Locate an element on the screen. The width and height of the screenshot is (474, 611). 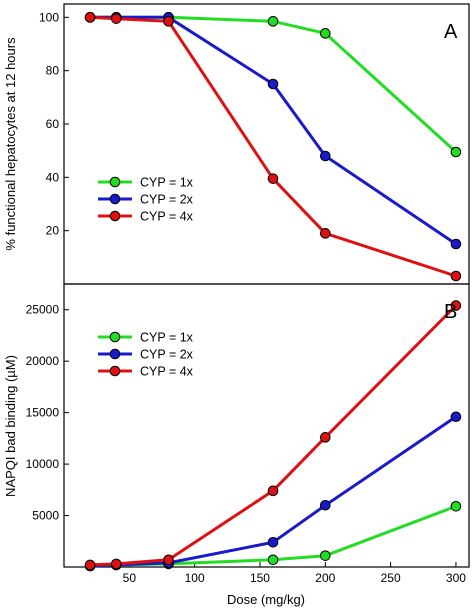
panel-b-y-tick-label: 25000 is located at coordinates (43, 310).